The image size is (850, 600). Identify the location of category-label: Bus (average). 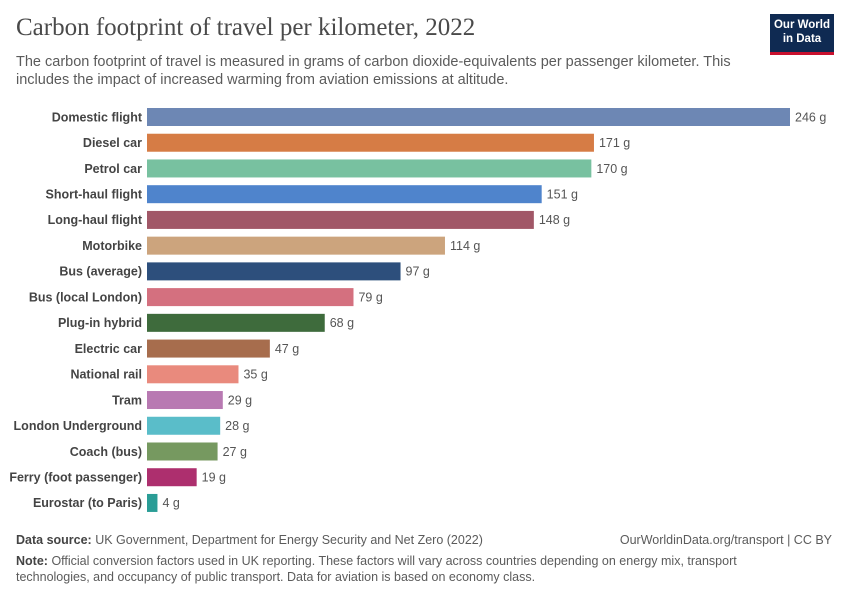
(100, 272).